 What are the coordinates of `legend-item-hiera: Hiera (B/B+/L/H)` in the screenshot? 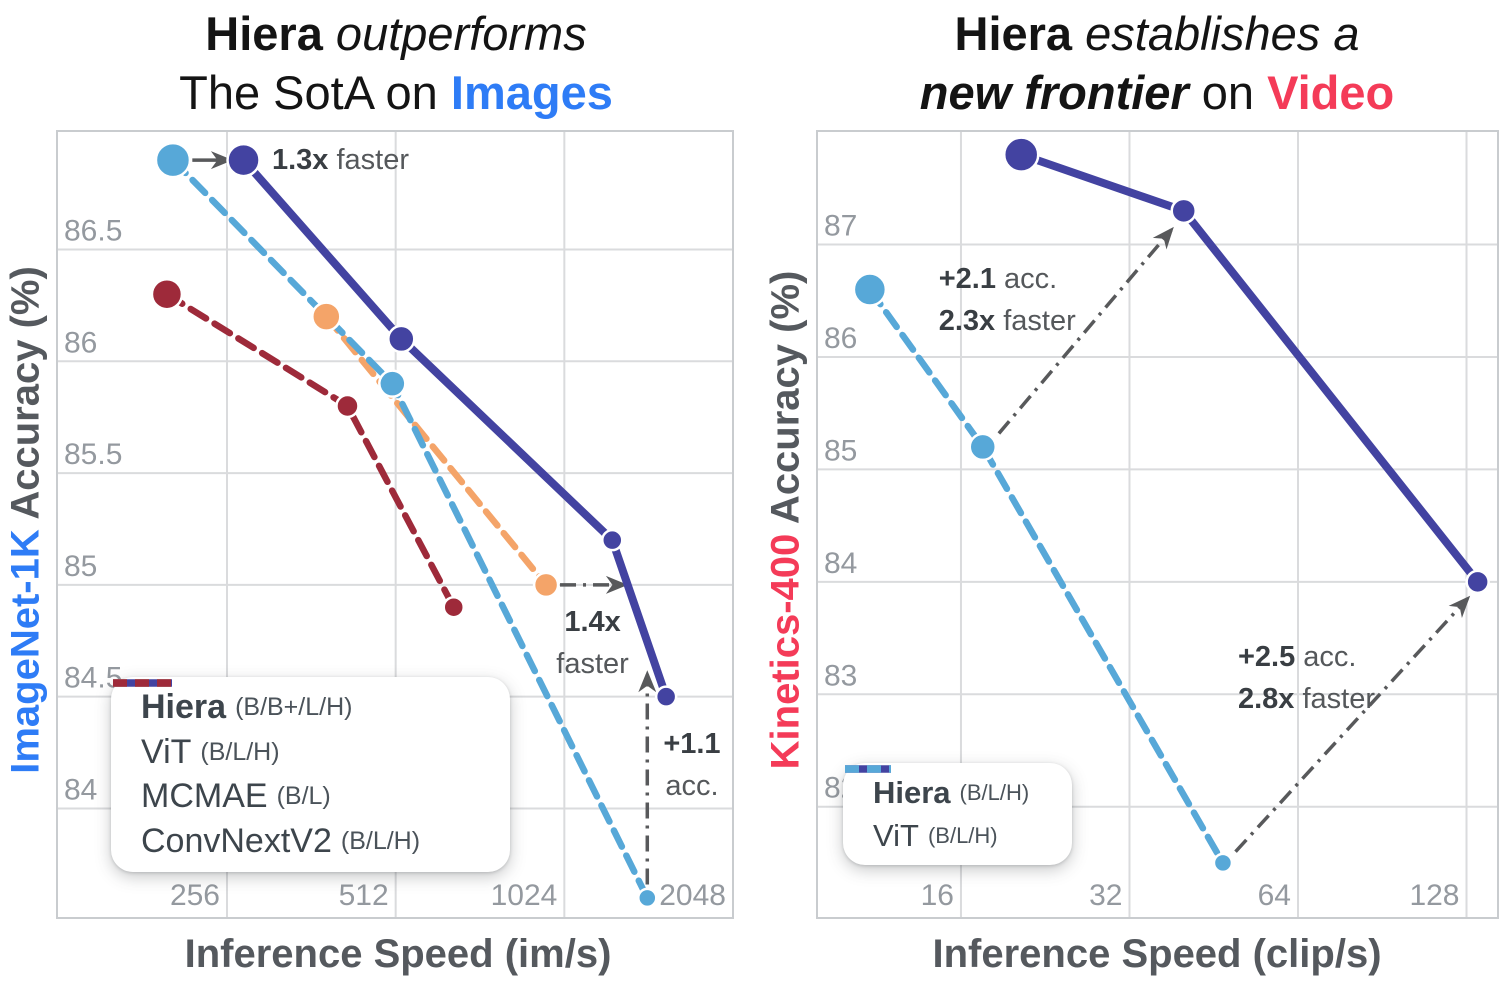 It's located at (311, 704).